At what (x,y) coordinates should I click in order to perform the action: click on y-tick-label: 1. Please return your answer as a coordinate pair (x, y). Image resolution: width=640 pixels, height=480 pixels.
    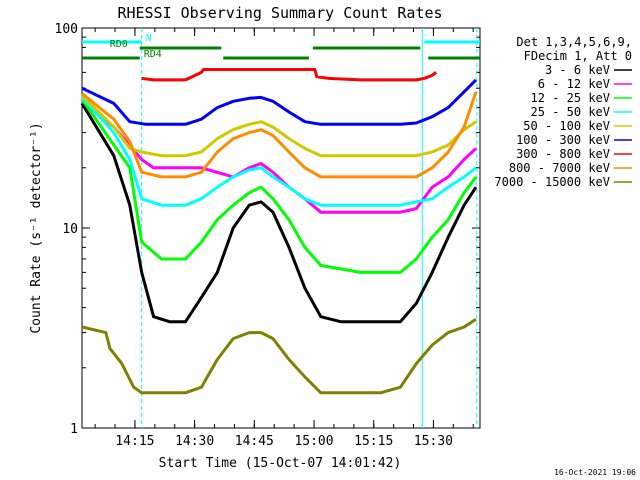
    Looking at the image, I should click on (74, 429).